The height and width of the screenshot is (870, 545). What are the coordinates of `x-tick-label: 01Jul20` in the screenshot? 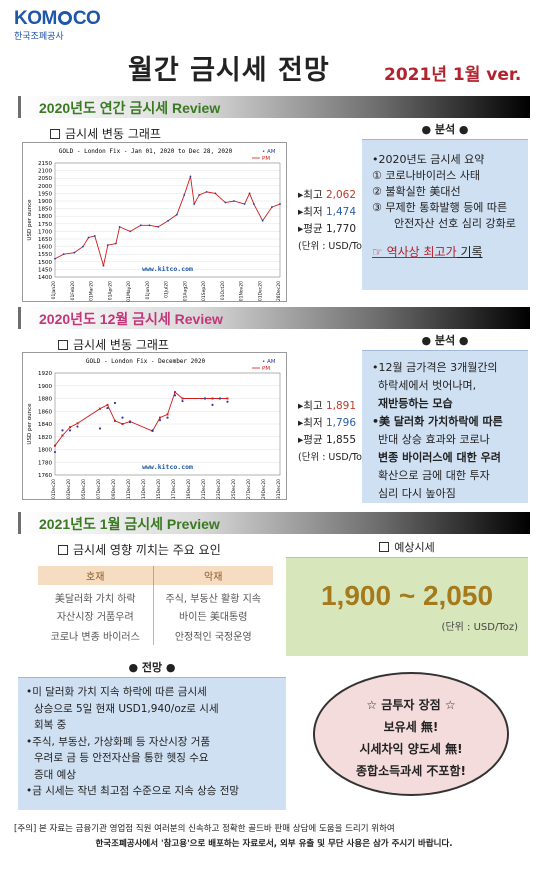 It's located at (167, 289).